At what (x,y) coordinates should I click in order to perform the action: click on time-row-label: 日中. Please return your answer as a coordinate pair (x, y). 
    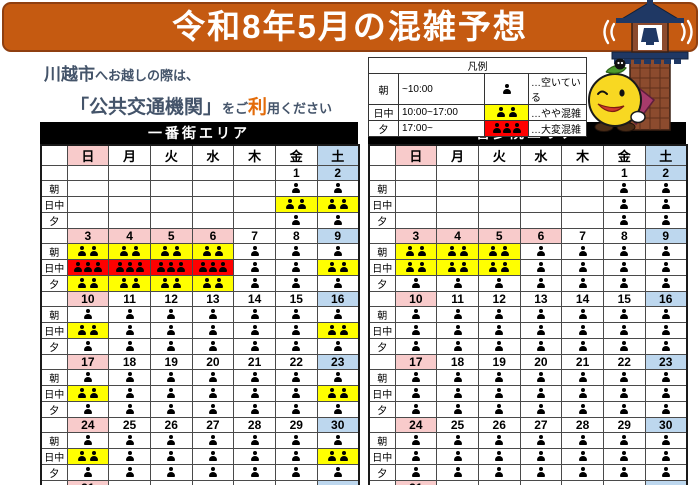
    Looking at the image, I should click on (54, 204).